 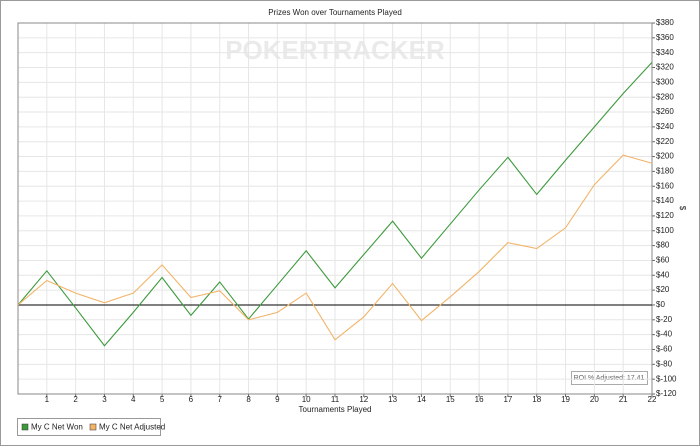 I want to click on y-tick-label: $340, so click(x=665, y=52).